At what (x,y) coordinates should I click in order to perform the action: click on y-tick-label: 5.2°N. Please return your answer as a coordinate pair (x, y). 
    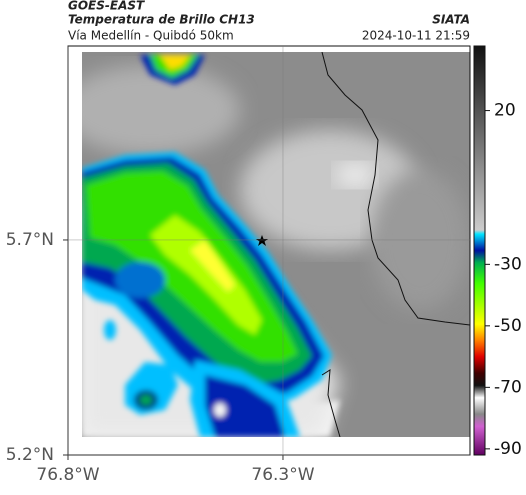
    Looking at the image, I should click on (30, 455).